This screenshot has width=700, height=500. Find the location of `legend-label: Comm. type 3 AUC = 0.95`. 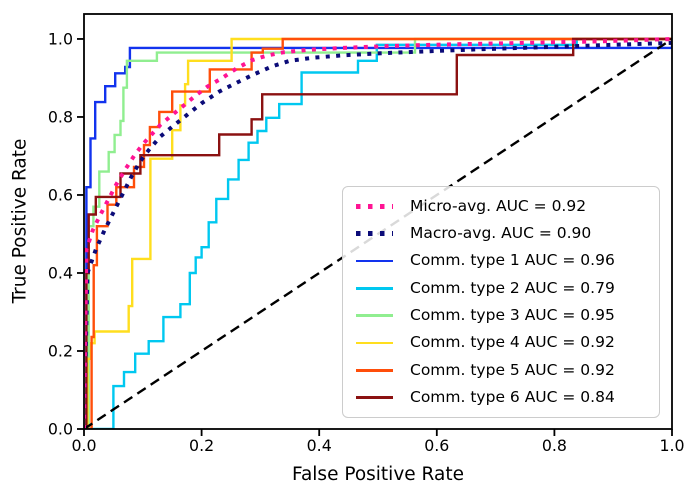

legend-label: Comm. type 3 AUC = 0.95 is located at coordinates (512, 314).